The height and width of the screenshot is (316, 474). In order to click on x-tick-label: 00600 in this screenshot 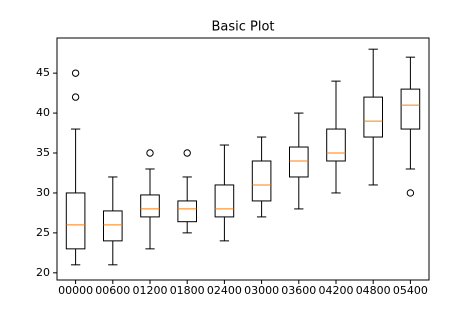, I will do `click(112, 290)`.